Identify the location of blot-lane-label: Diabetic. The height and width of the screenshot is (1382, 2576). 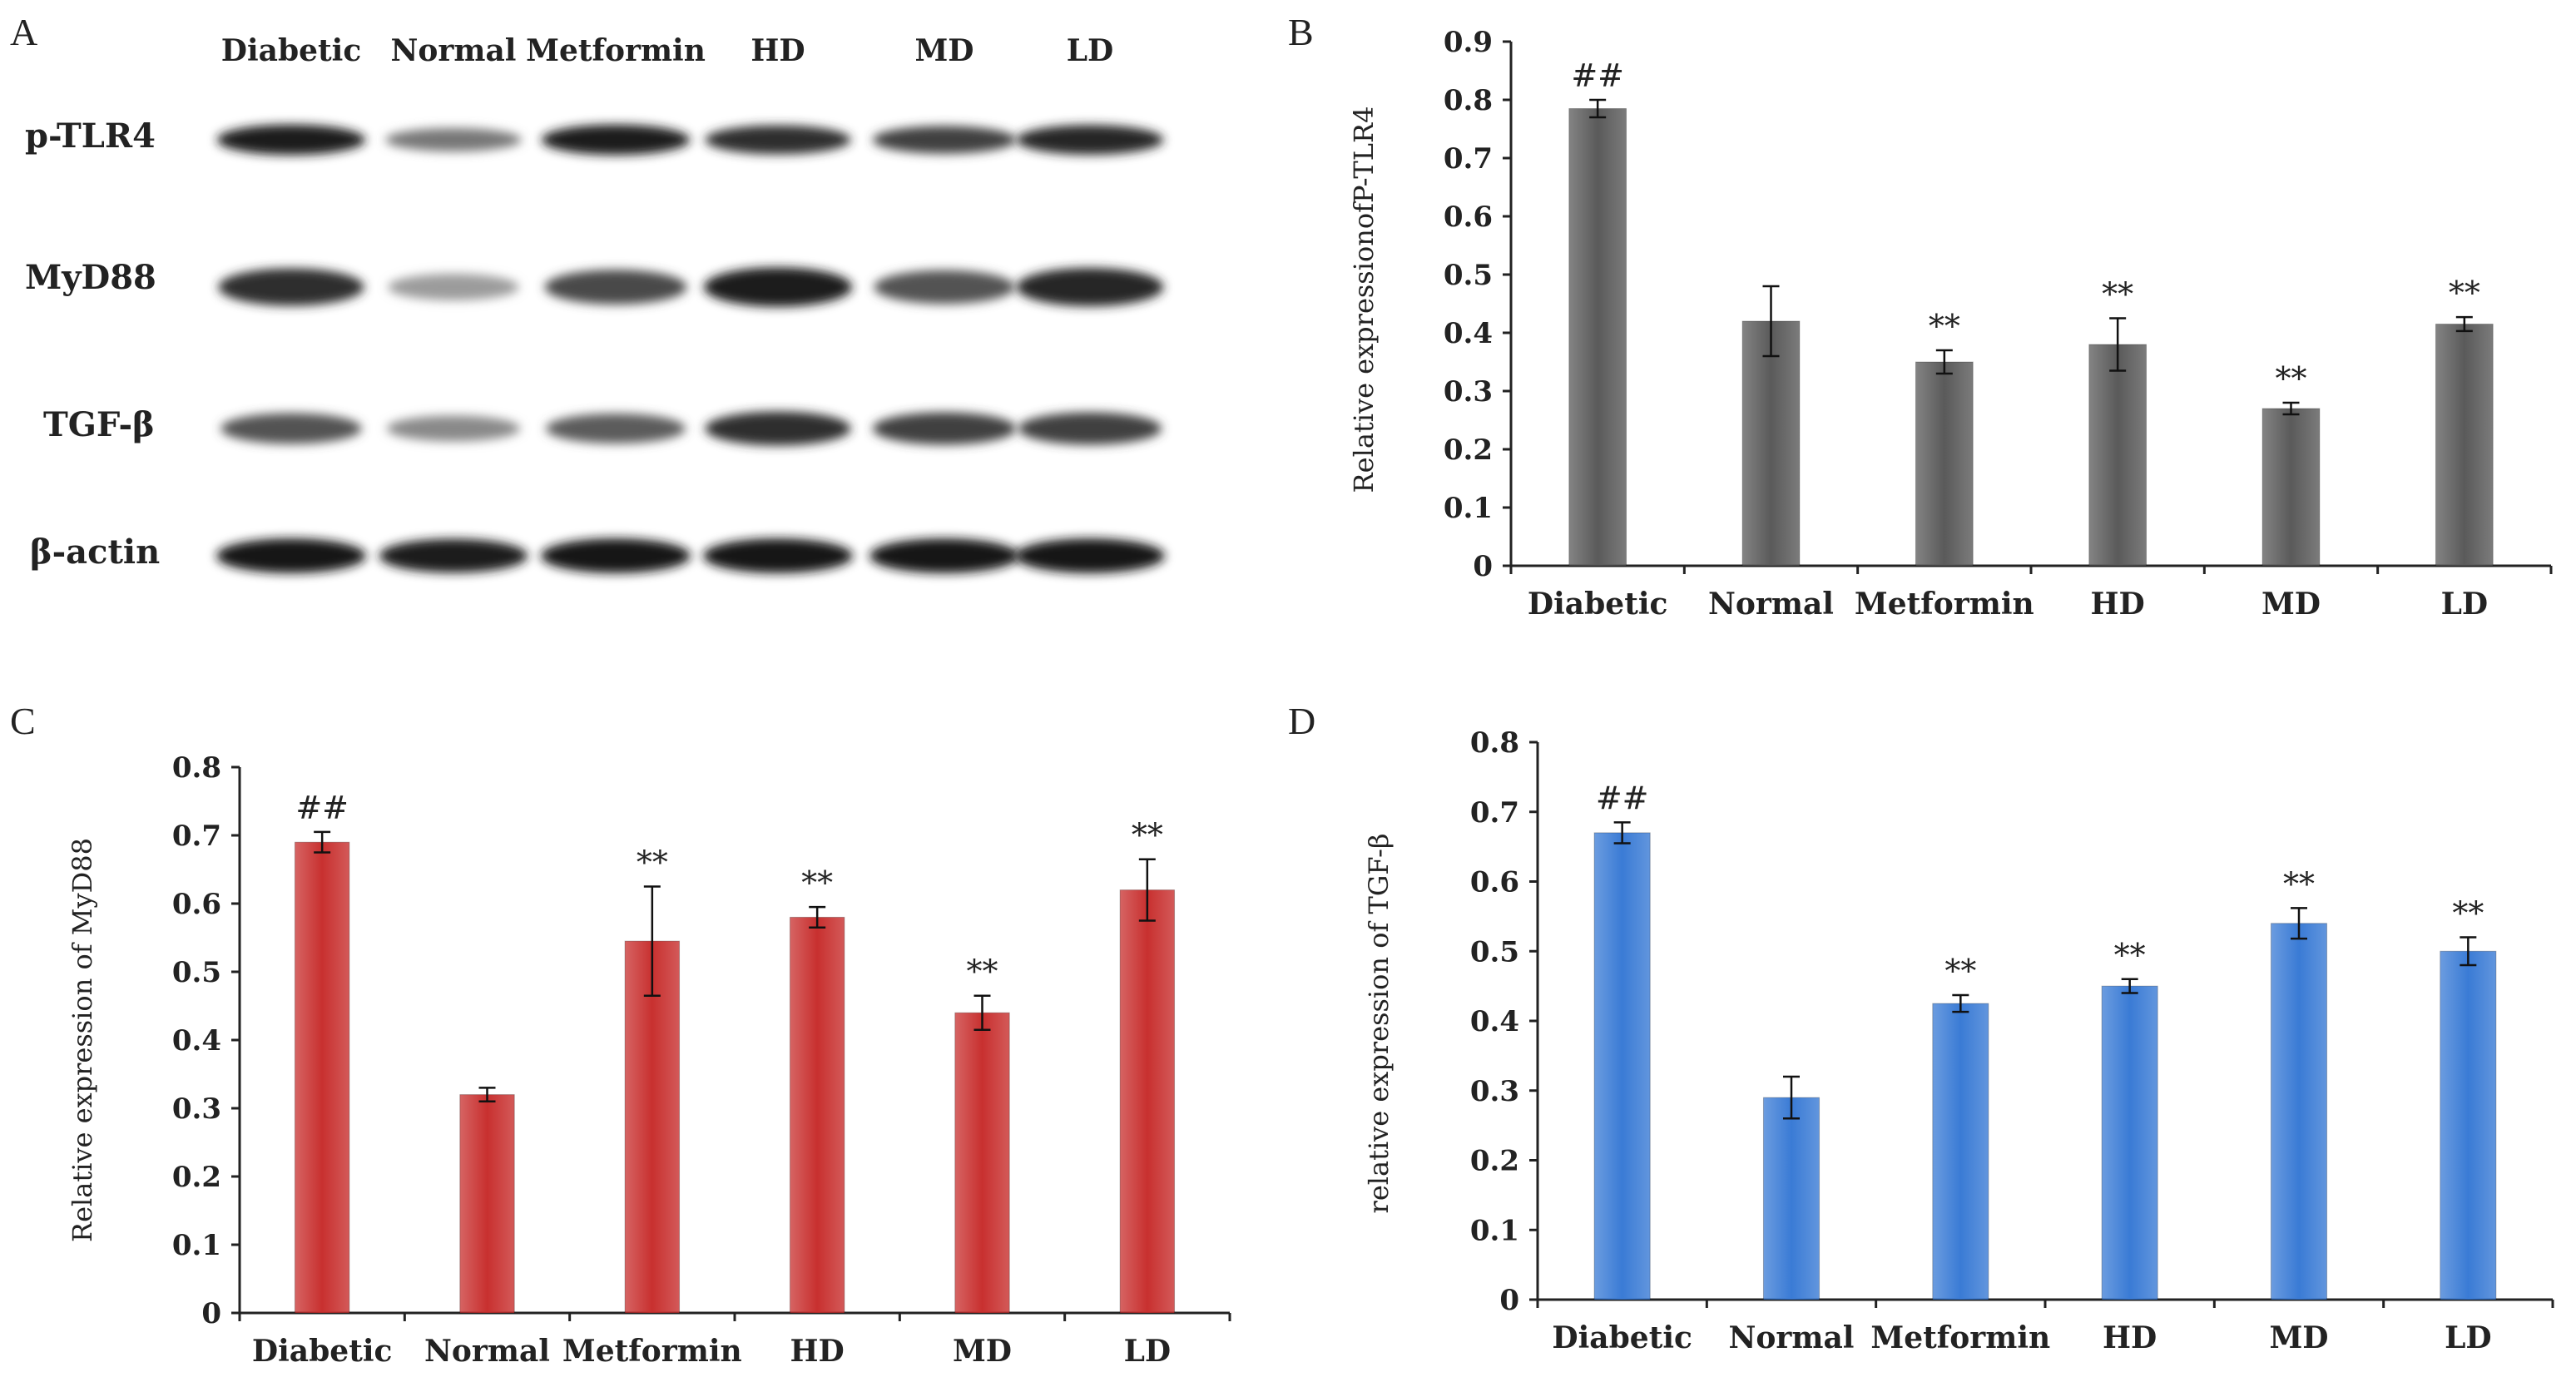
(291, 50).